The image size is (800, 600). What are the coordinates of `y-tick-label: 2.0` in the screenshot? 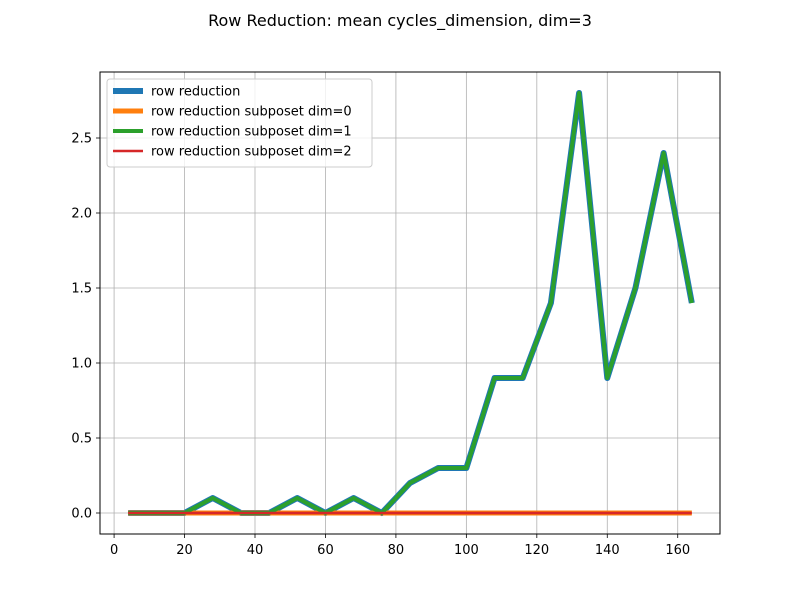 It's located at (81, 214).